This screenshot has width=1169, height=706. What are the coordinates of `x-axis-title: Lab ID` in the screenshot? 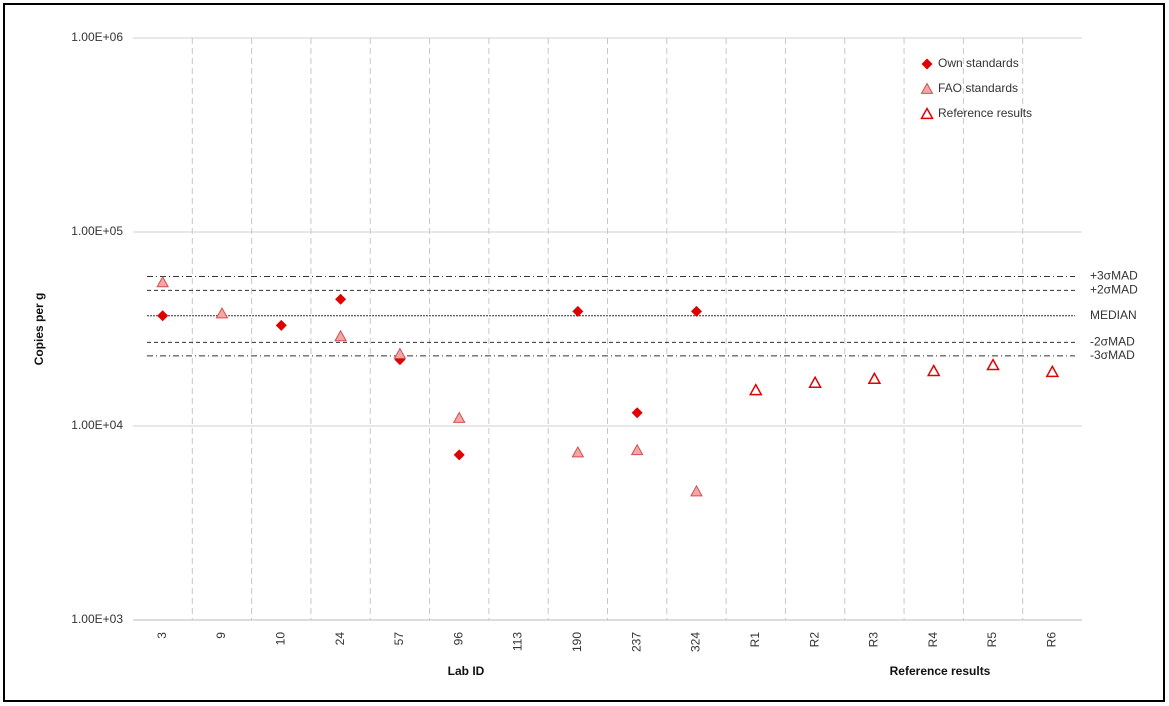 It's located at (466, 671).